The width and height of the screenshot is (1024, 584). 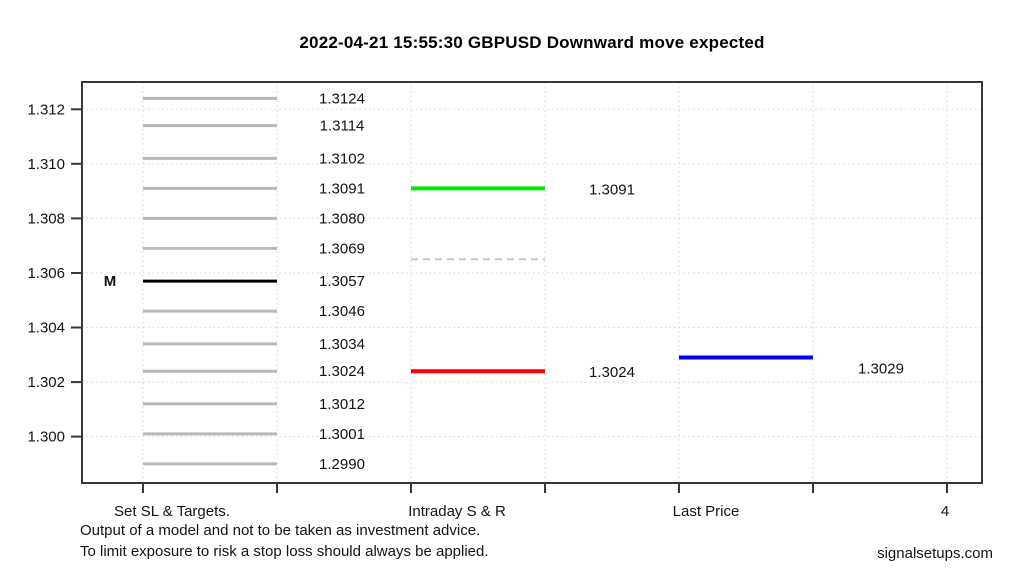 What do you see at coordinates (342, 158) in the screenshot?
I see `level-price-label: 1.3102` at bounding box center [342, 158].